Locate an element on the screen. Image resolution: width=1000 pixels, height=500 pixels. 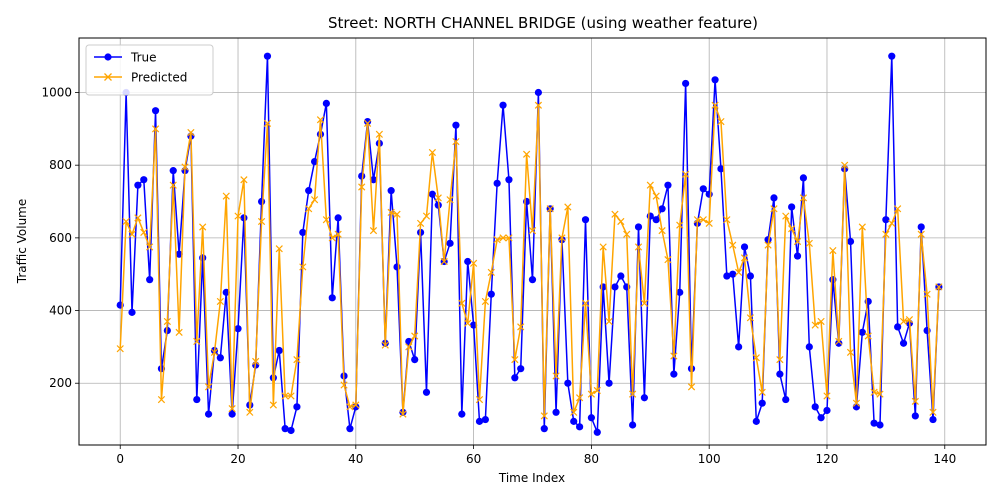
legend-label-predicted: Predicted is located at coordinates (159, 78).